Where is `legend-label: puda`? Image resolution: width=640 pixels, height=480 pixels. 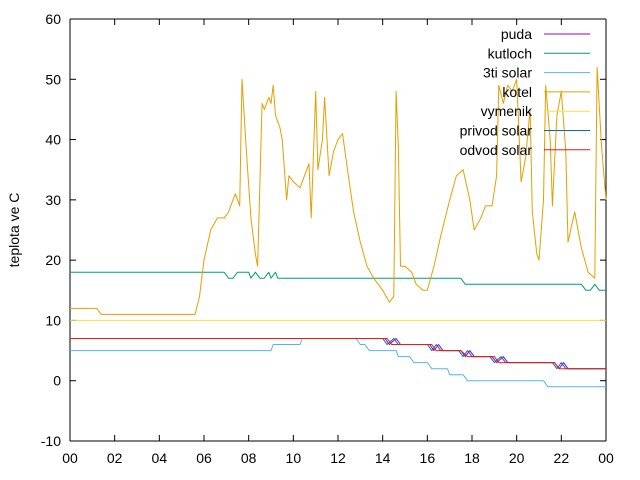 legend-label: puda is located at coordinates (516, 34).